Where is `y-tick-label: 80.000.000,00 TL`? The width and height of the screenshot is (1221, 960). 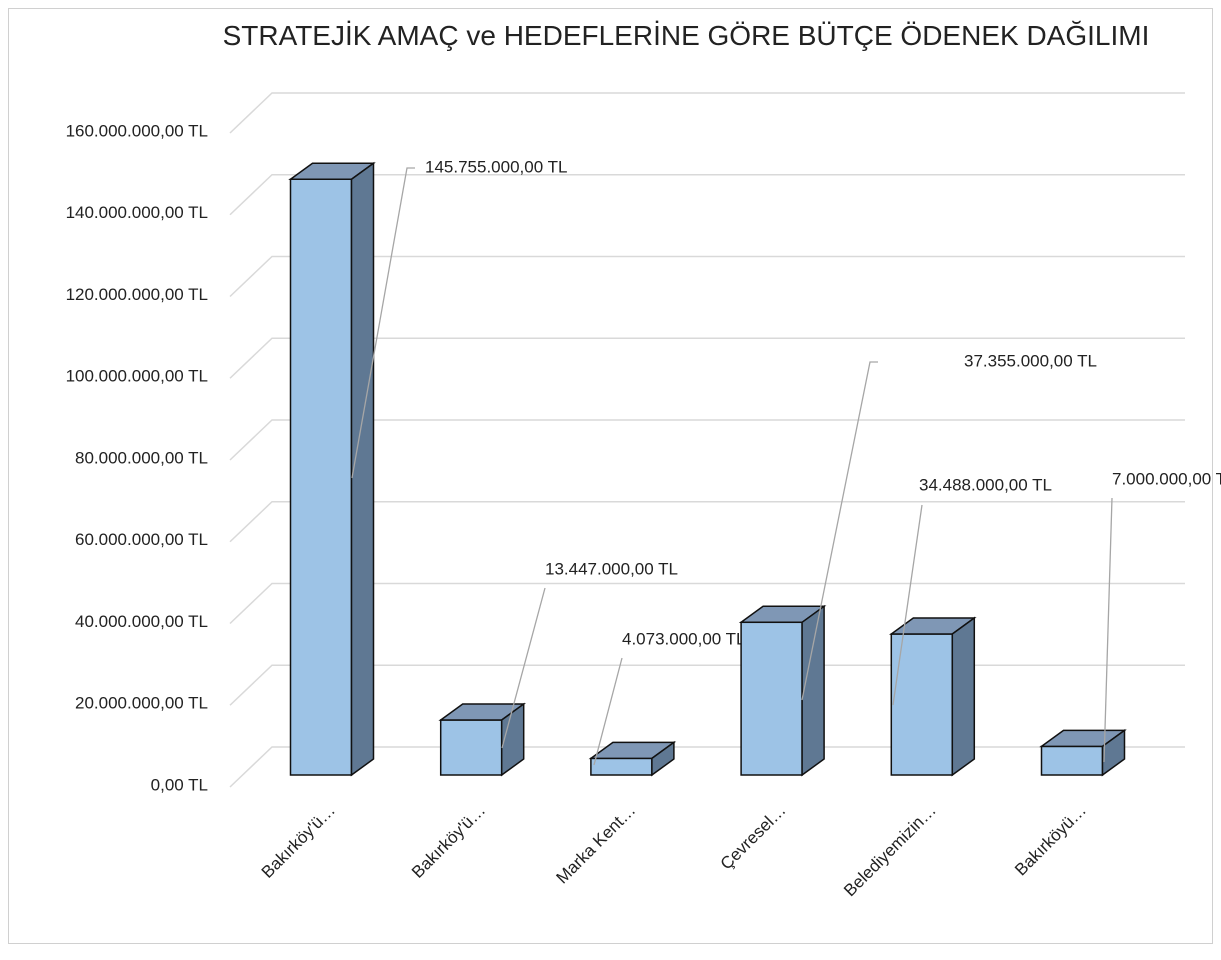 y-tick-label: 80.000.000,00 TL is located at coordinates (141, 457).